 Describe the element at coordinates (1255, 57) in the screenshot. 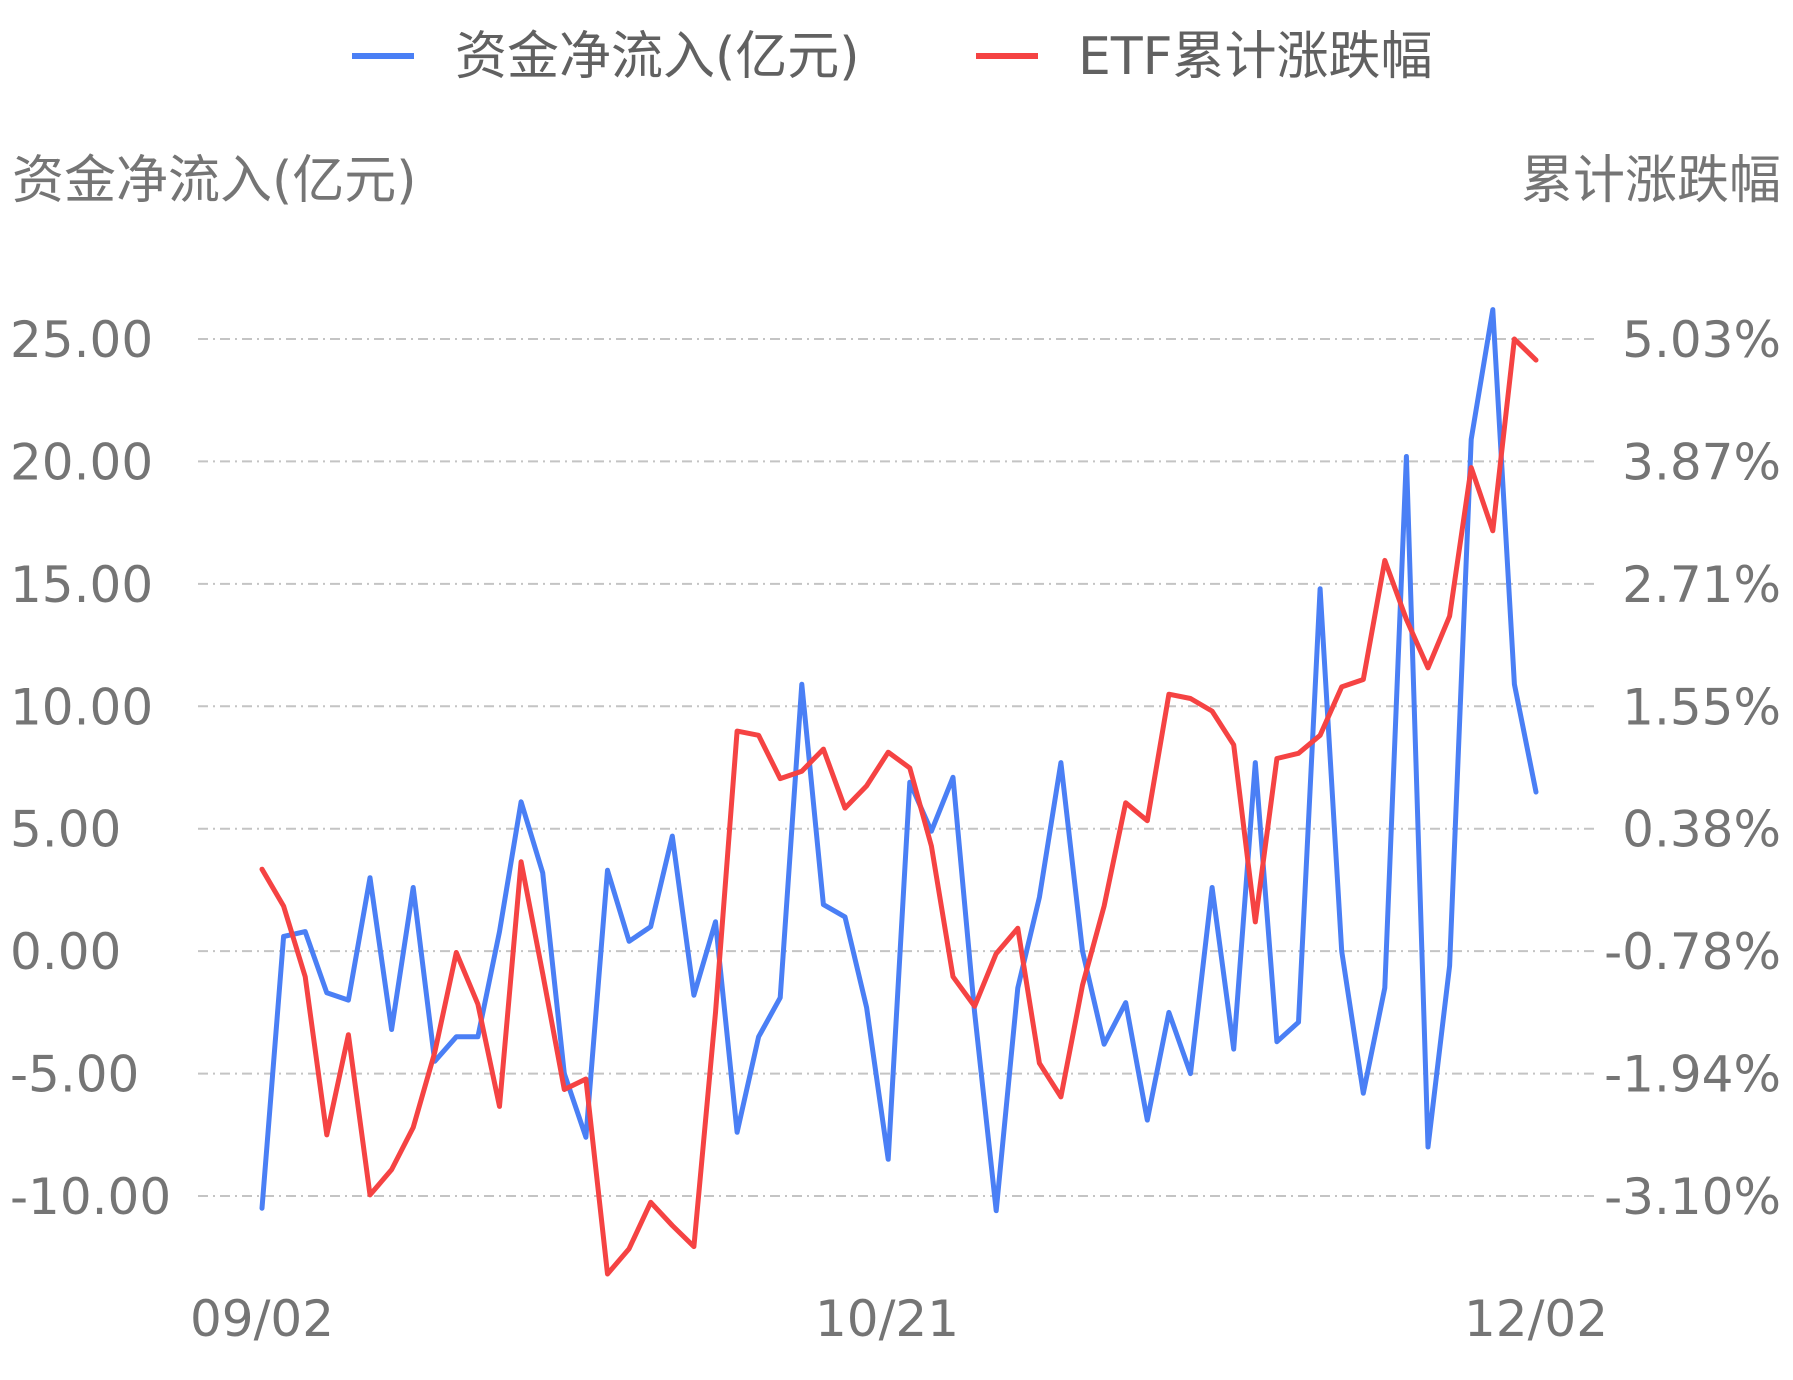

I see `legend-label-1: ETF累计涨跌幅` at that location.